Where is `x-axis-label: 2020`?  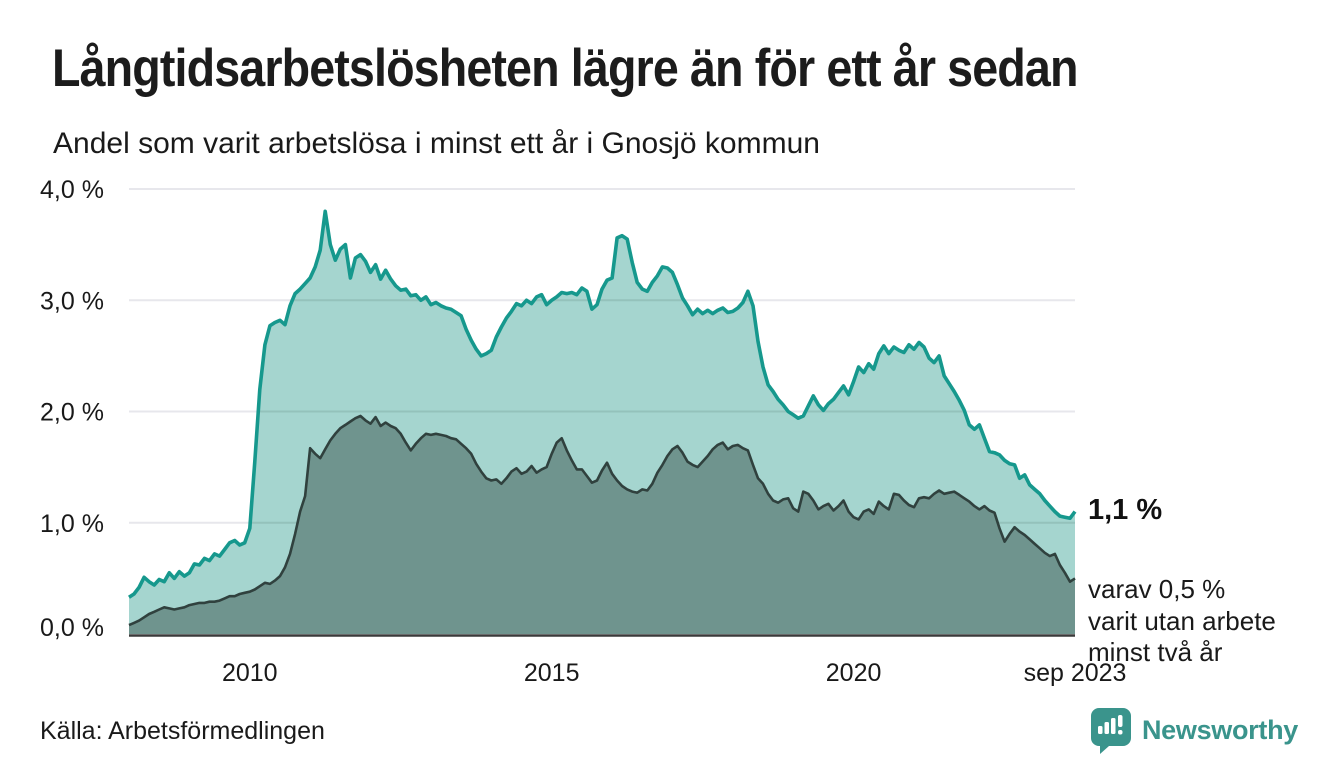
x-axis-label: 2020 is located at coordinates (854, 673).